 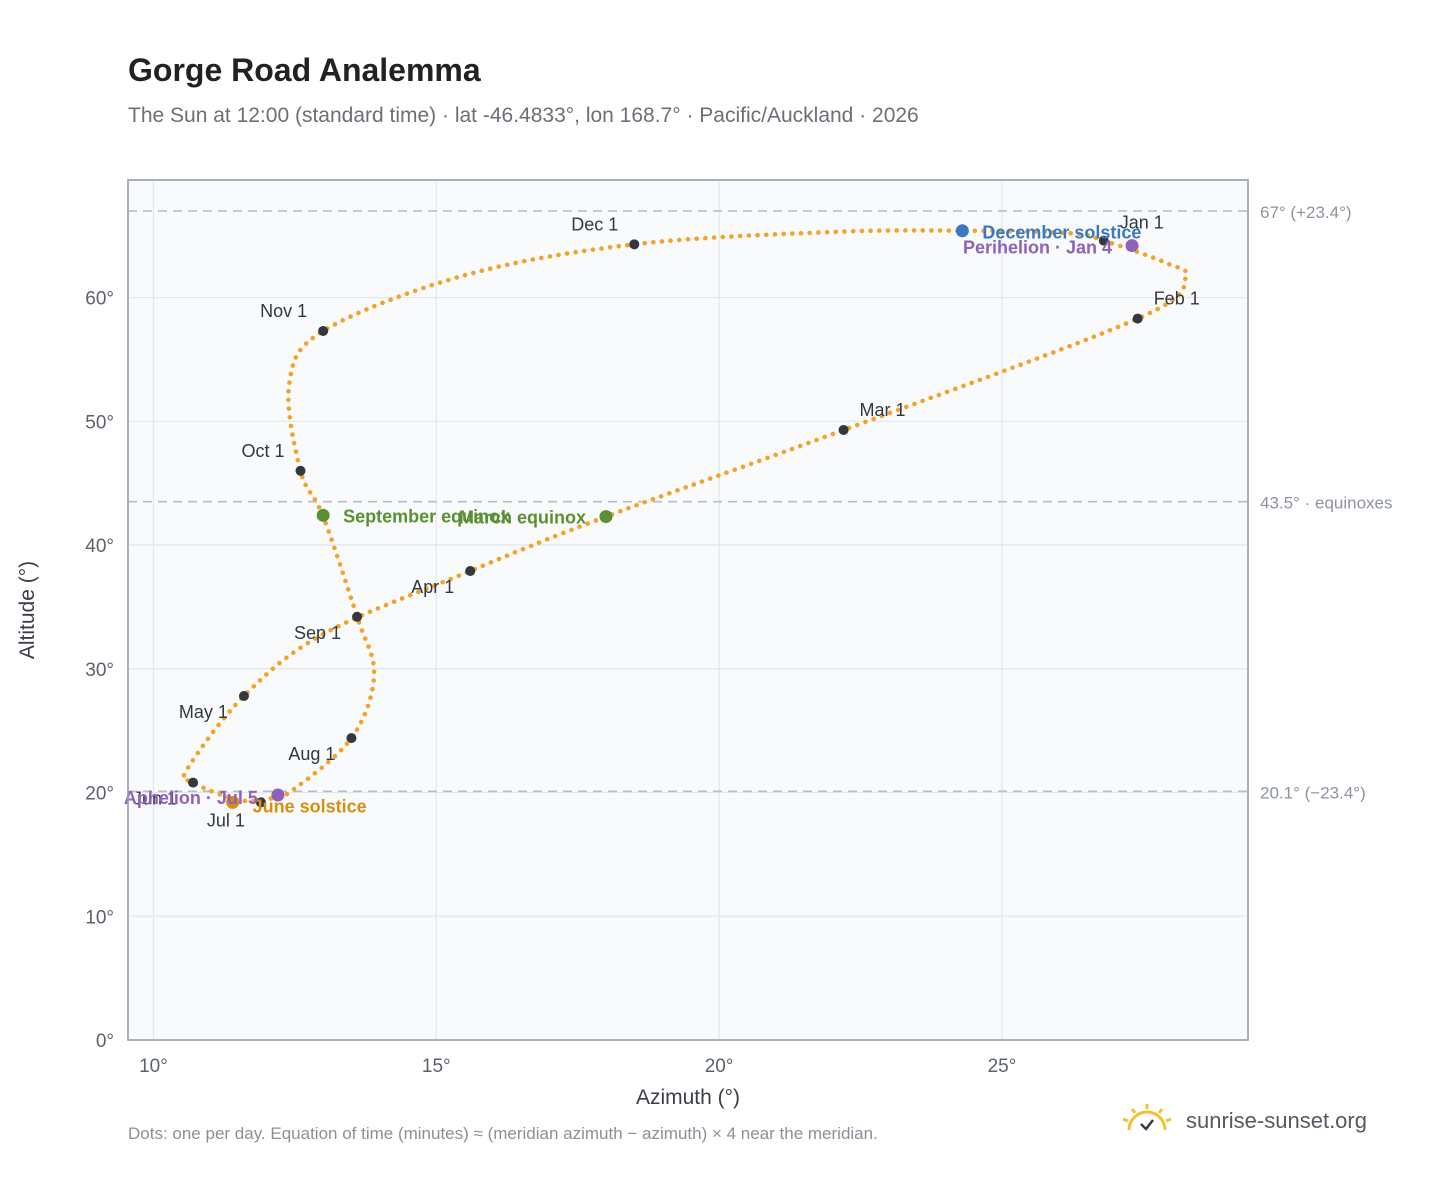 I want to click on month-marker-label: Feb 1, so click(x=1177, y=299).